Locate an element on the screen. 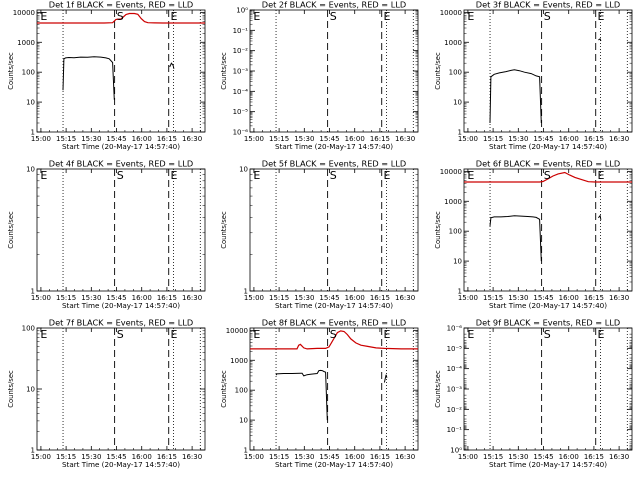 Image resolution: width=640 pixels, height=480 pixels. y-tick-label: 10⁰ is located at coordinates (242, 11).